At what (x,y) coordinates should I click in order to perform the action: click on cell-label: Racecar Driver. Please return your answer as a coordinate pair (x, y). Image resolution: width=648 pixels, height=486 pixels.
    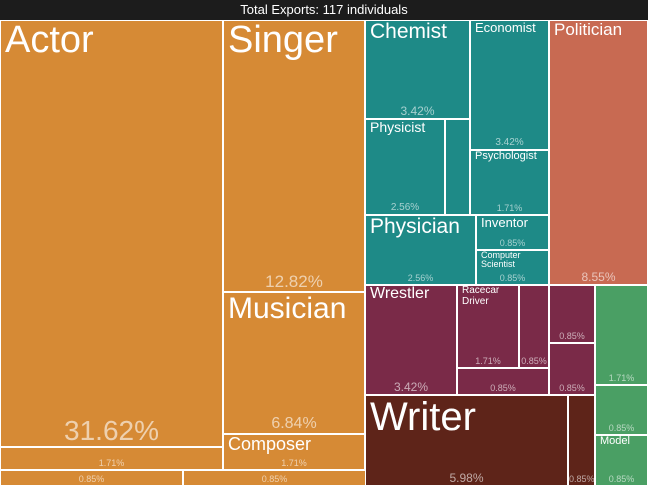
    Looking at the image, I should click on (481, 296).